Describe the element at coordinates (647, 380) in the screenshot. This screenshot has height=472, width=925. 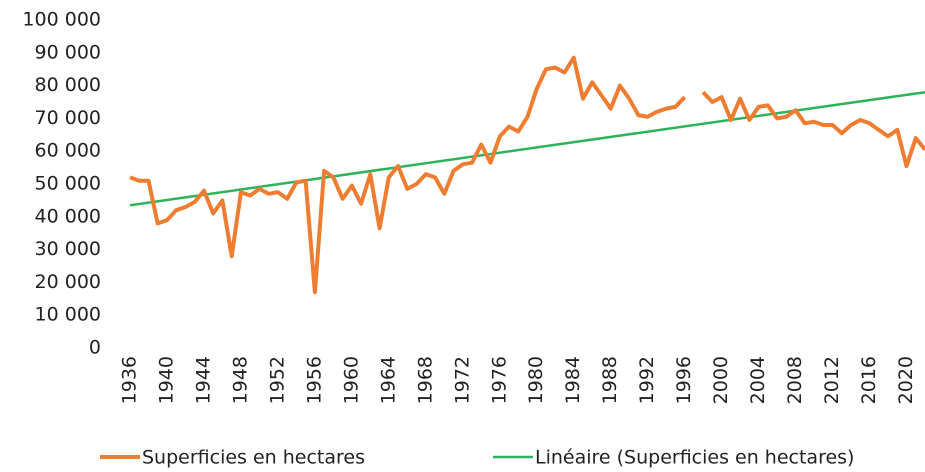
I see `x-tick-label: 1992` at that location.